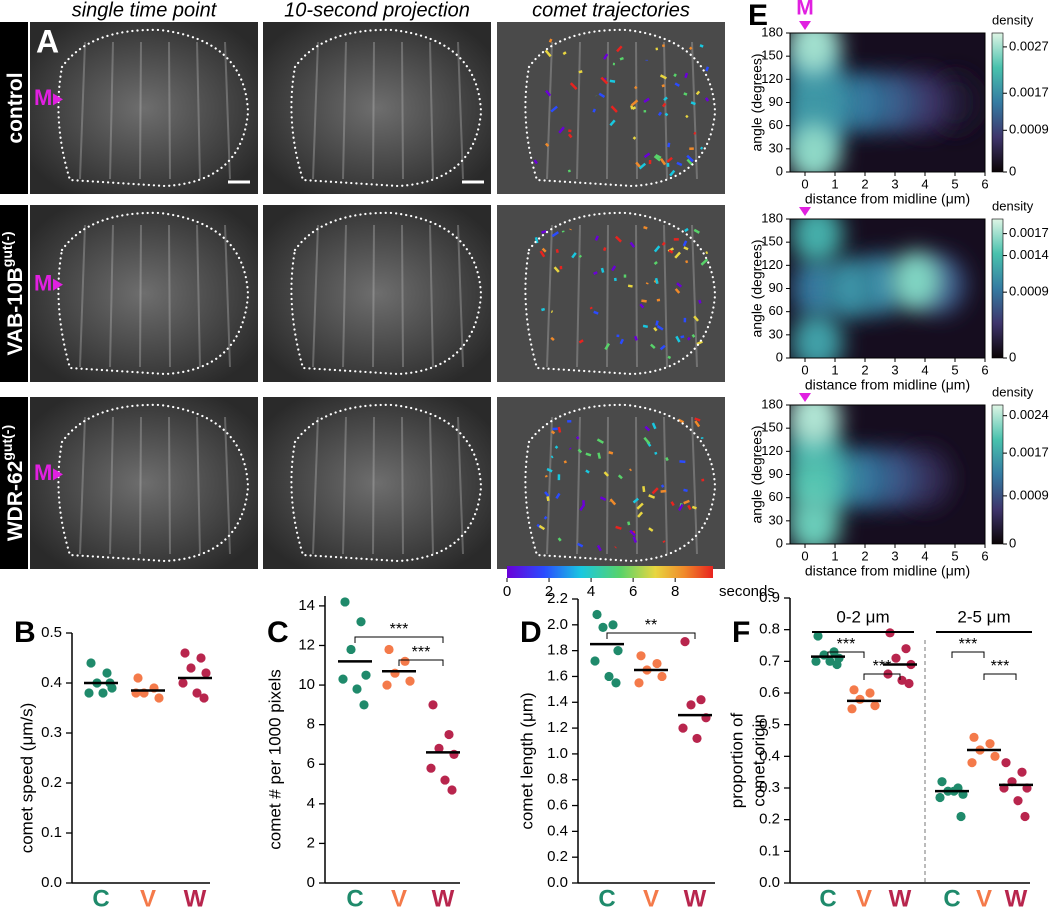 The width and height of the screenshot is (1050, 912). I want to click on y-tick-label: 1.0, so click(557, 753).